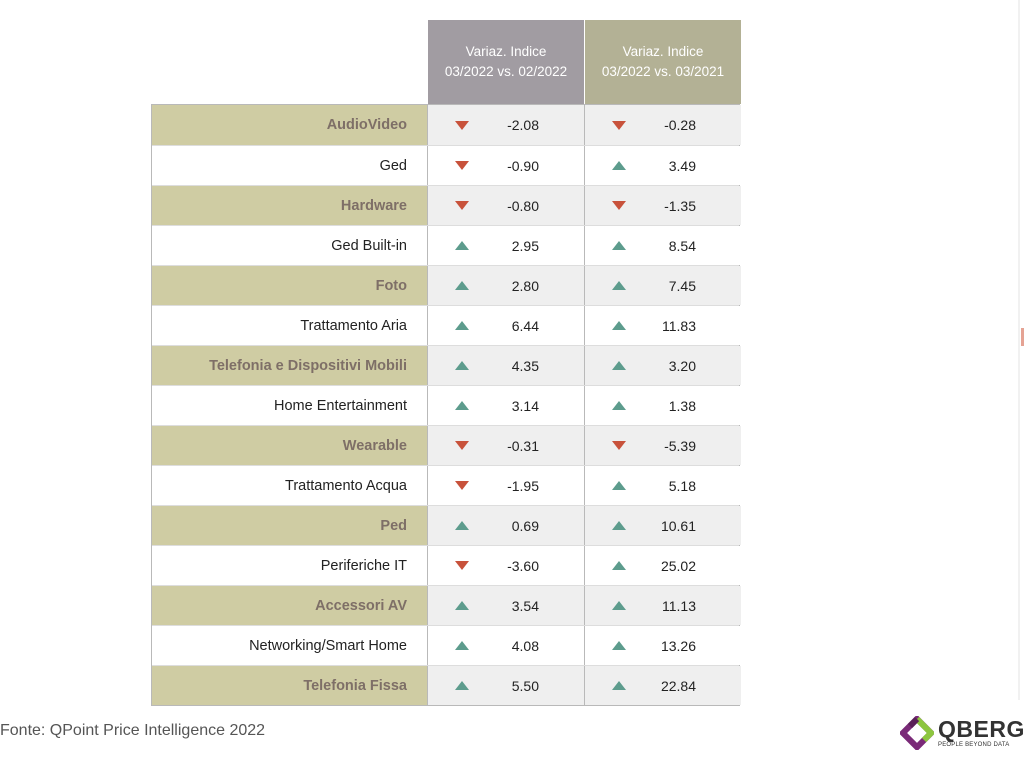  What do you see at coordinates (678, 565) in the screenshot?
I see `index-change-value: 25.02` at bounding box center [678, 565].